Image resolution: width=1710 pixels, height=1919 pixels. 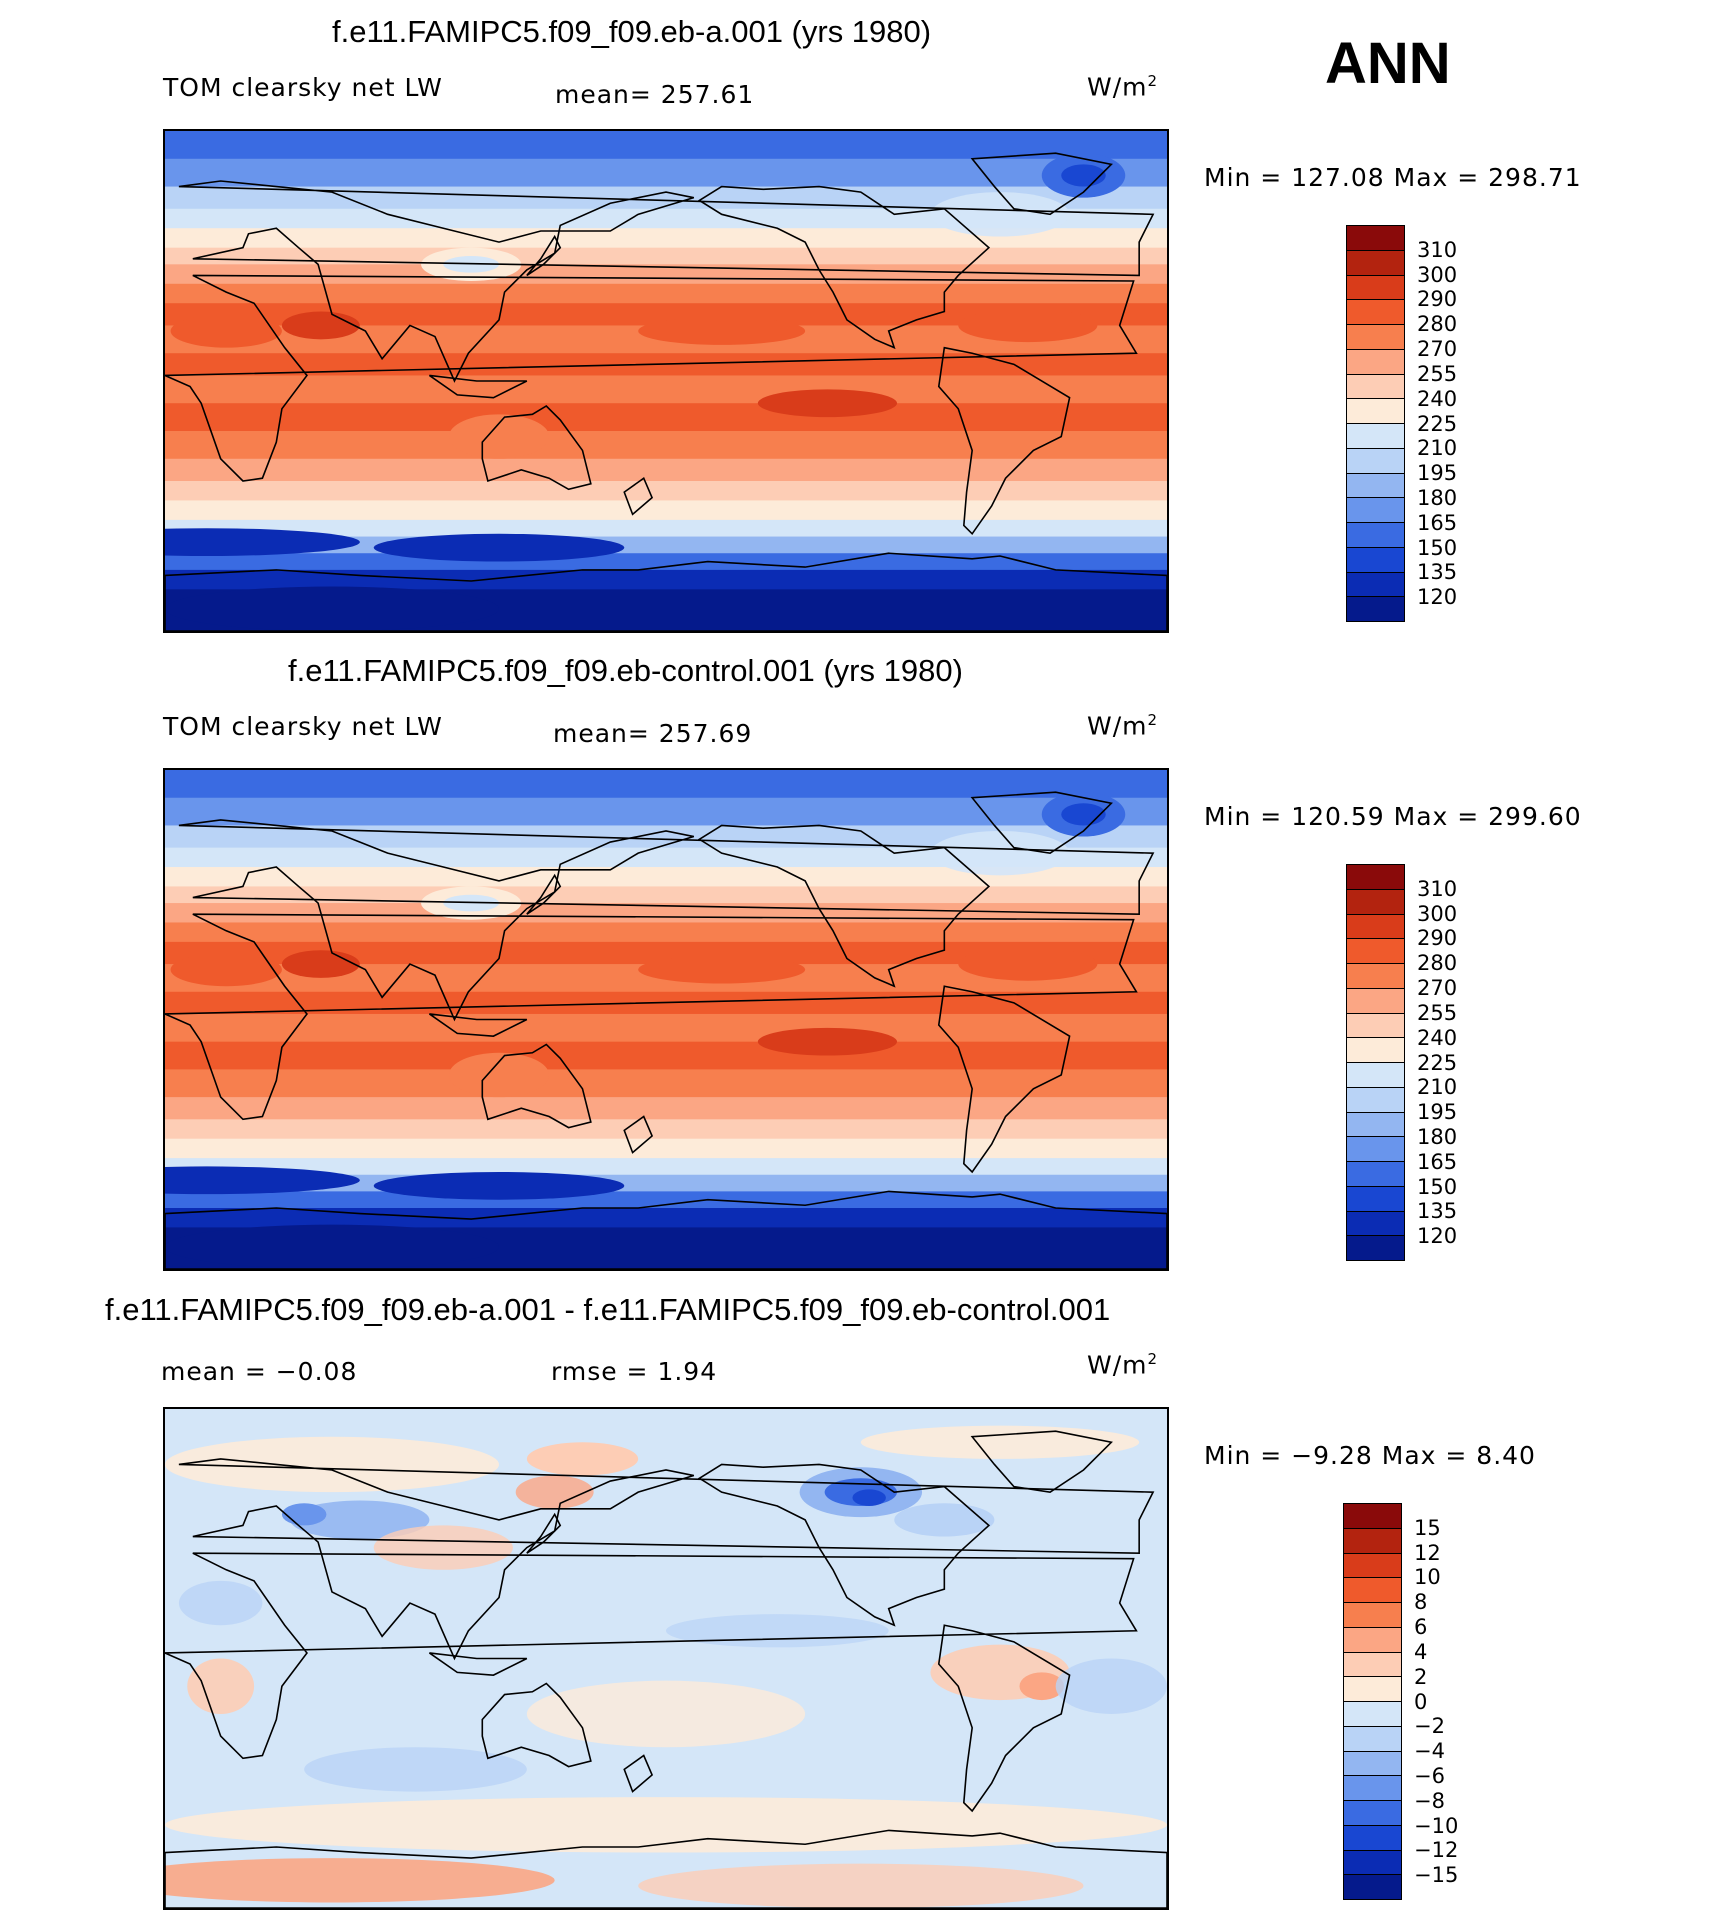 I want to click on panel-3-rmse: rmse = 1.94, so click(x=634, y=1371).